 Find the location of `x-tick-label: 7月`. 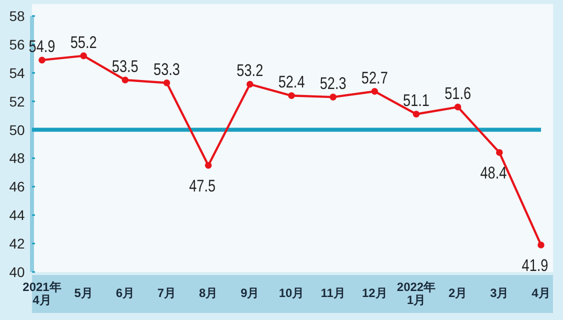

x-tick-label: 7月 is located at coordinates (166, 293).